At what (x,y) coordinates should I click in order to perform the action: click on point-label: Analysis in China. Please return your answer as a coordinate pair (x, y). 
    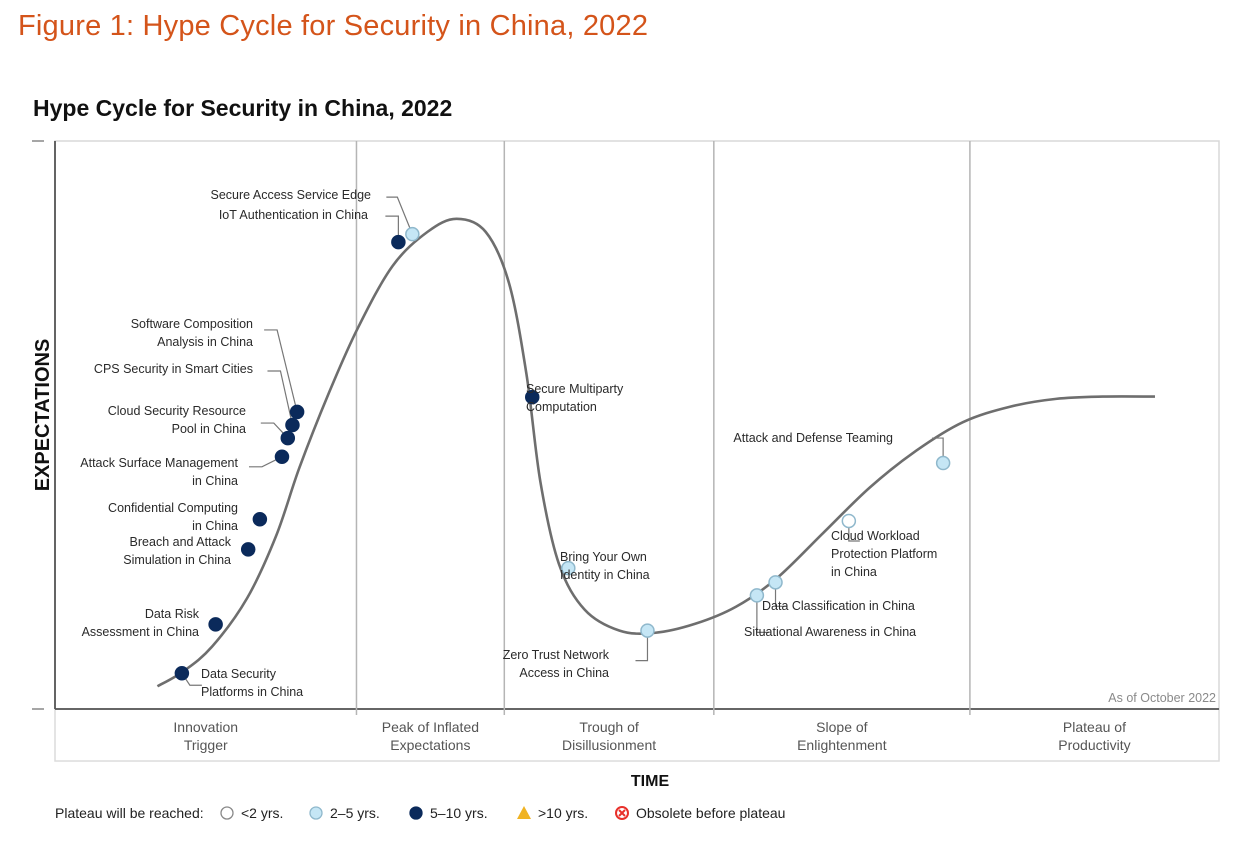
    Looking at the image, I should click on (205, 342).